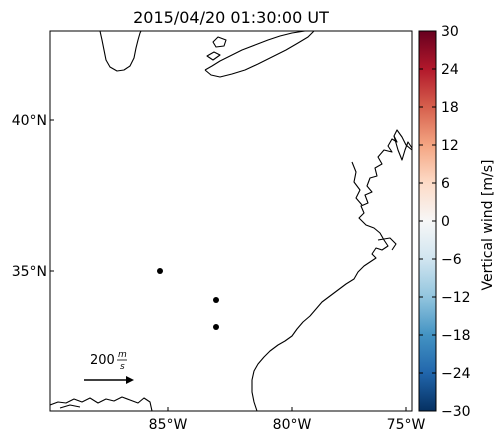 Image resolution: width=504 pixels, height=440 pixels. Describe the element at coordinates (450, 146) in the screenshot. I see `colorbar-tick-label: 12` at that location.